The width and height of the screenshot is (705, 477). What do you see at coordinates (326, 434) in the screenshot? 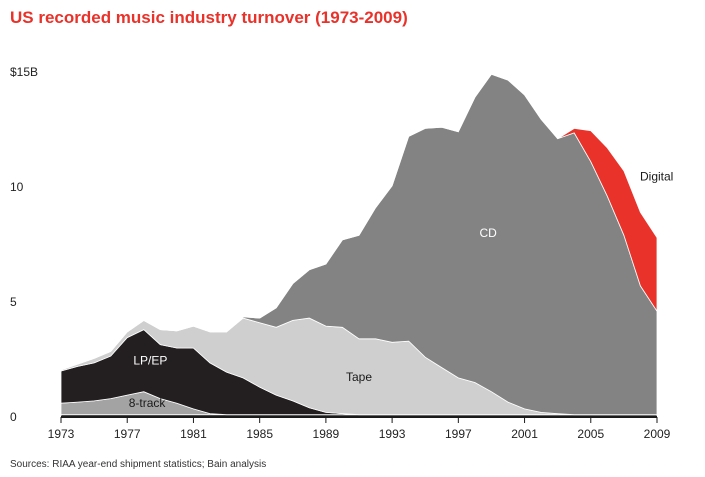
I see `x-tick-label: 1989` at bounding box center [326, 434].